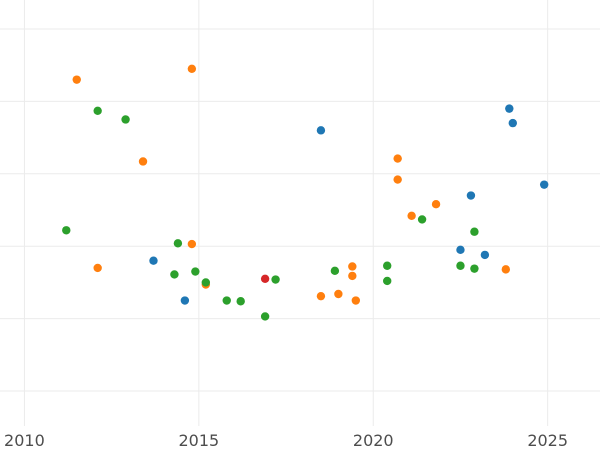  Describe the element at coordinates (373, 440) in the screenshot. I see `x-tick-label: 2020` at that location.